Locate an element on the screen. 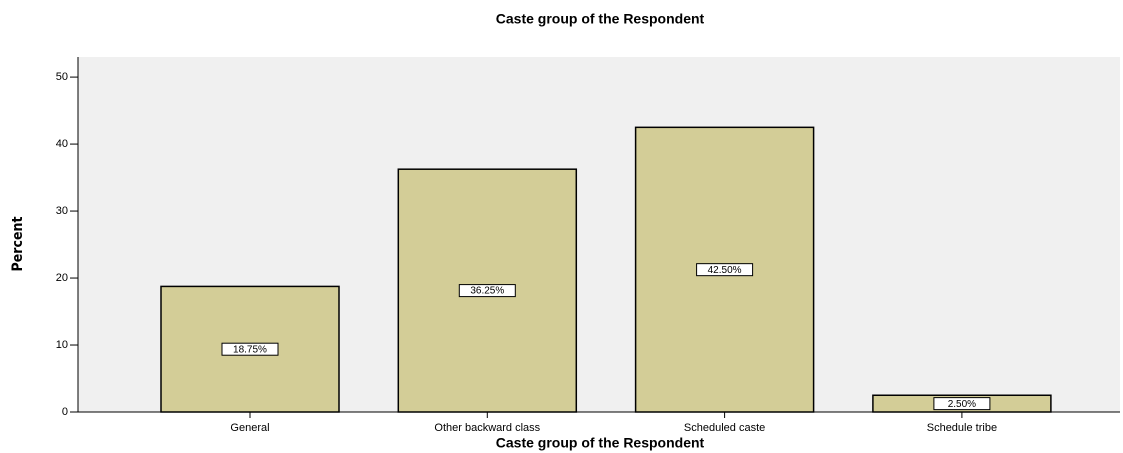 This screenshot has width=1123, height=453. y-axis-title: Percent is located at coordinates (18, 244).